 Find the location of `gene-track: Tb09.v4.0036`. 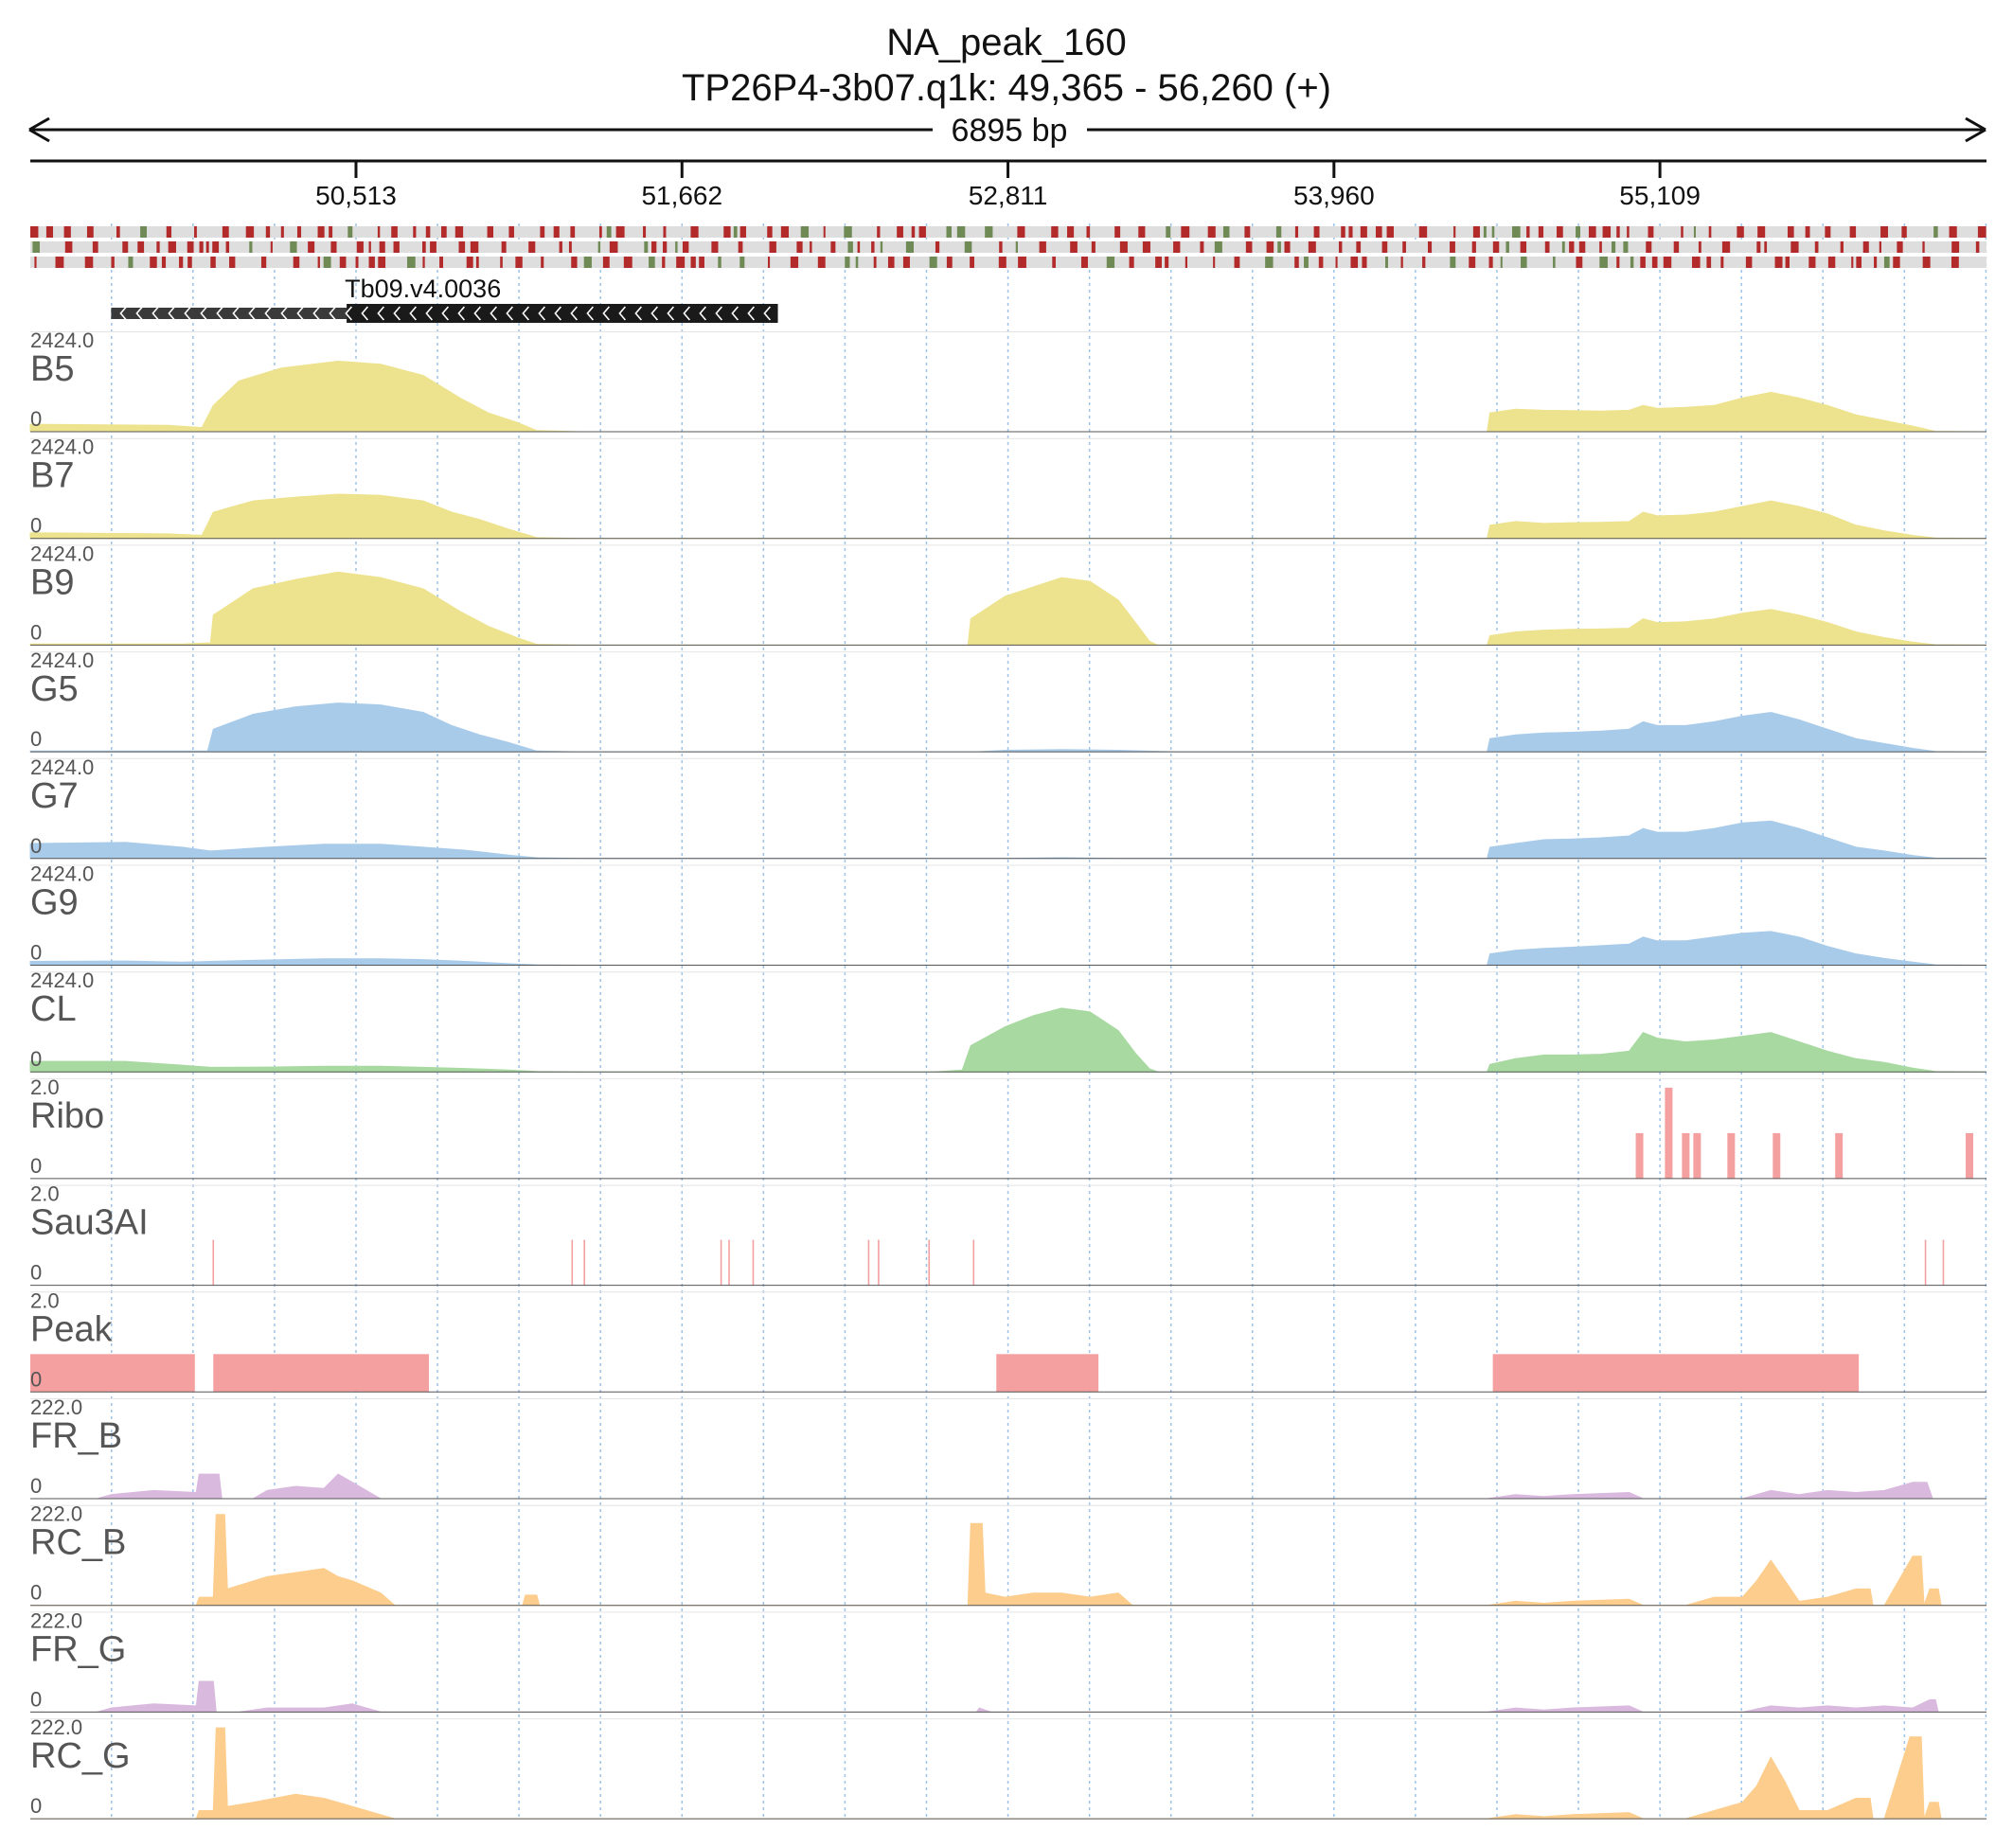

gene-track: Tb09.v4.0036 is located at coordinates (444, 299).